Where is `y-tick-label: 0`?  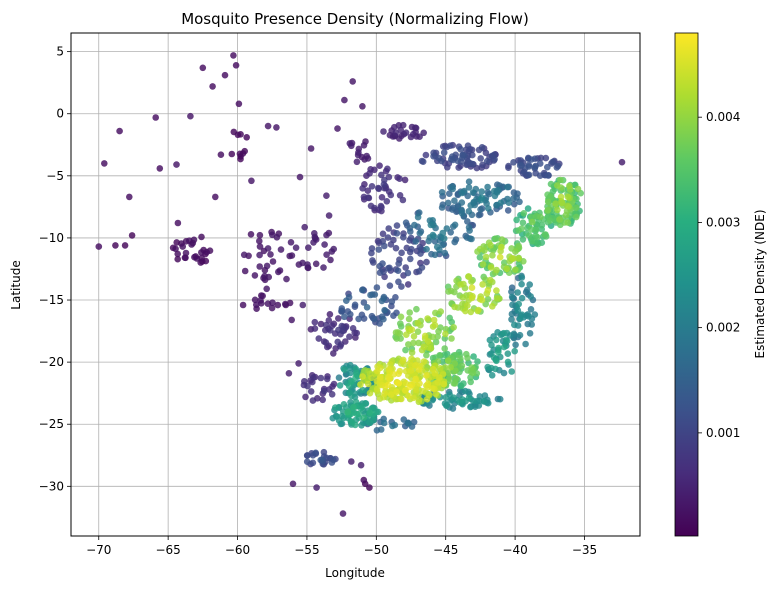 y-tick-label: 0 is located at coordinates (60, 114).